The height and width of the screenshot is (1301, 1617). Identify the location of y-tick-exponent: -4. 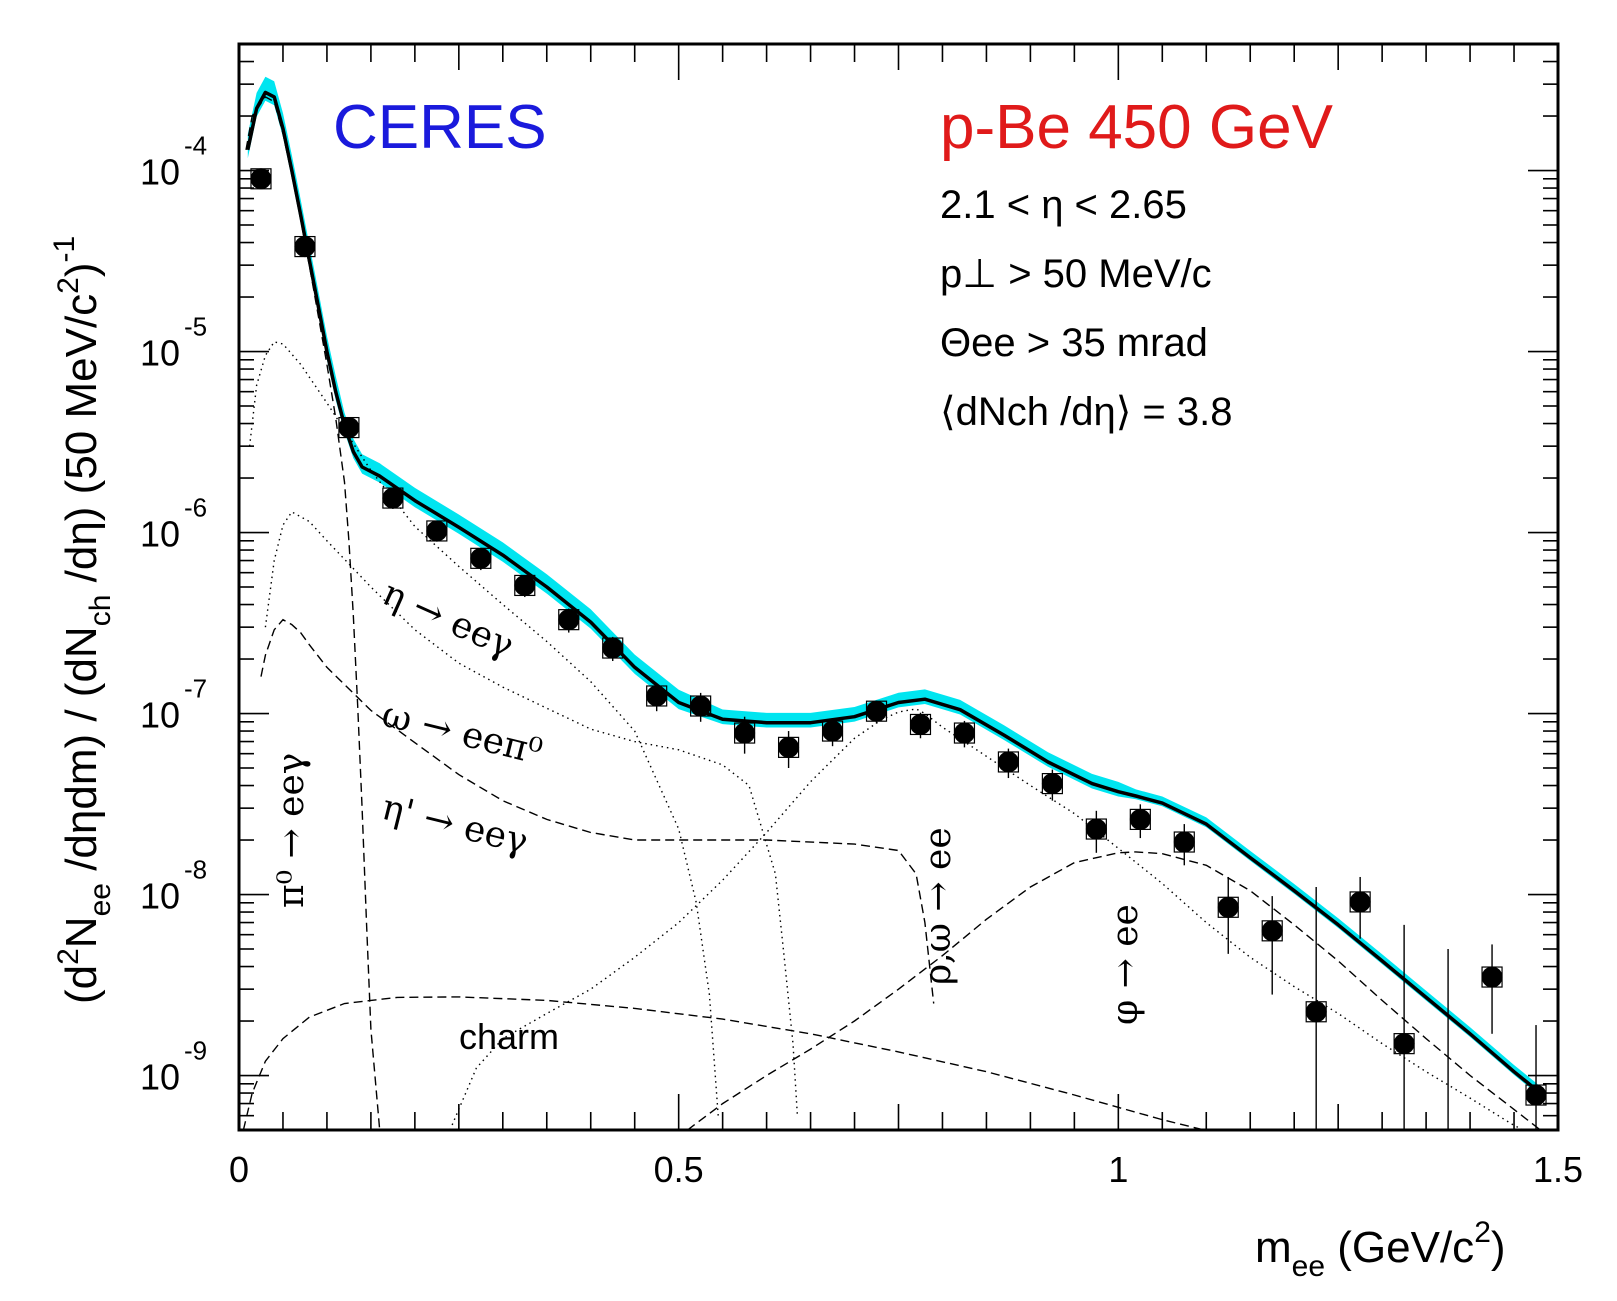
(195, 146).